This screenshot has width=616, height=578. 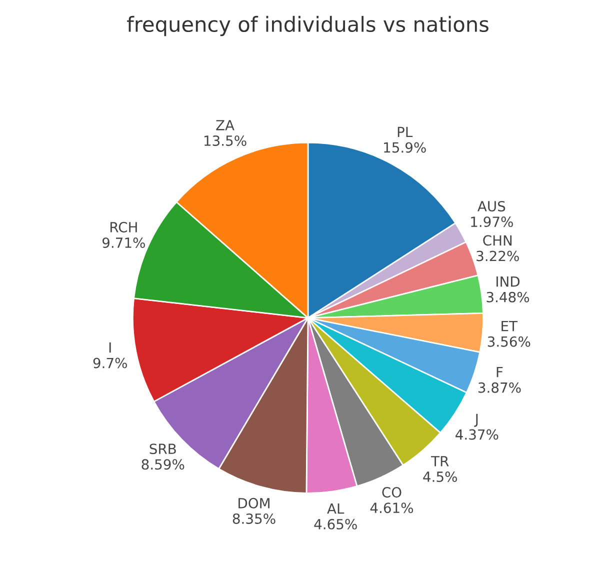 What do you see at coordinates (440, 477) in the screenshot?
I see `data-label: 4.5%` at bounding box center [440, 477].